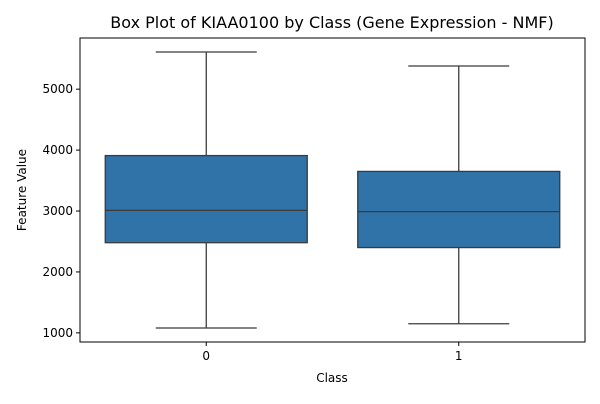 Image resolution: width=600 pixels, height=404 pixels. I want to click on y-tick-label: 2000, so click(57, 272).